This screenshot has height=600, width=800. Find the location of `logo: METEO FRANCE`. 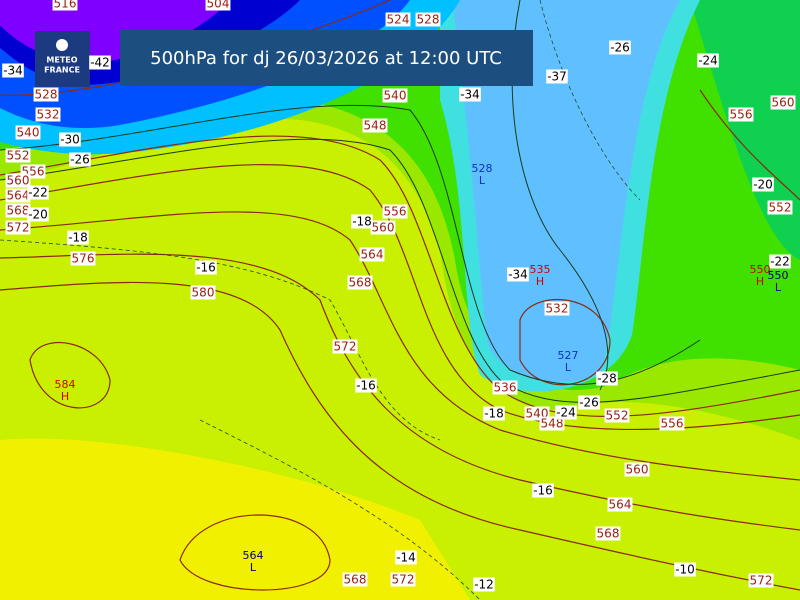

logo: METEO FRANCE is located at coordinates (62, 59).